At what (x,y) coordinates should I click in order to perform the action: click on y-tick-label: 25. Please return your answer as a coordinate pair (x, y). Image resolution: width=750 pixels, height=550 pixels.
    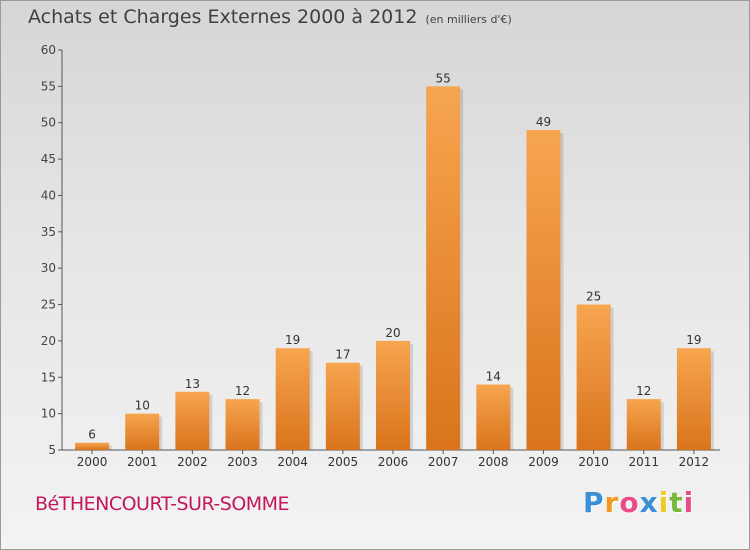
    Looking at the image, I should click on (48, 305).